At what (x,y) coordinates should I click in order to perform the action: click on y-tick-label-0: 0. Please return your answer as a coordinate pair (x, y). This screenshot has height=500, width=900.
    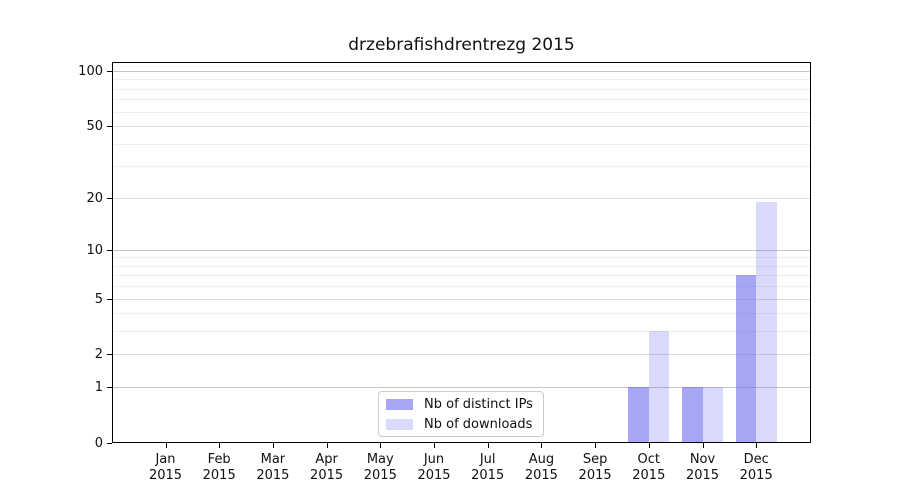
    Looking at the image, I should click on (98, 443).